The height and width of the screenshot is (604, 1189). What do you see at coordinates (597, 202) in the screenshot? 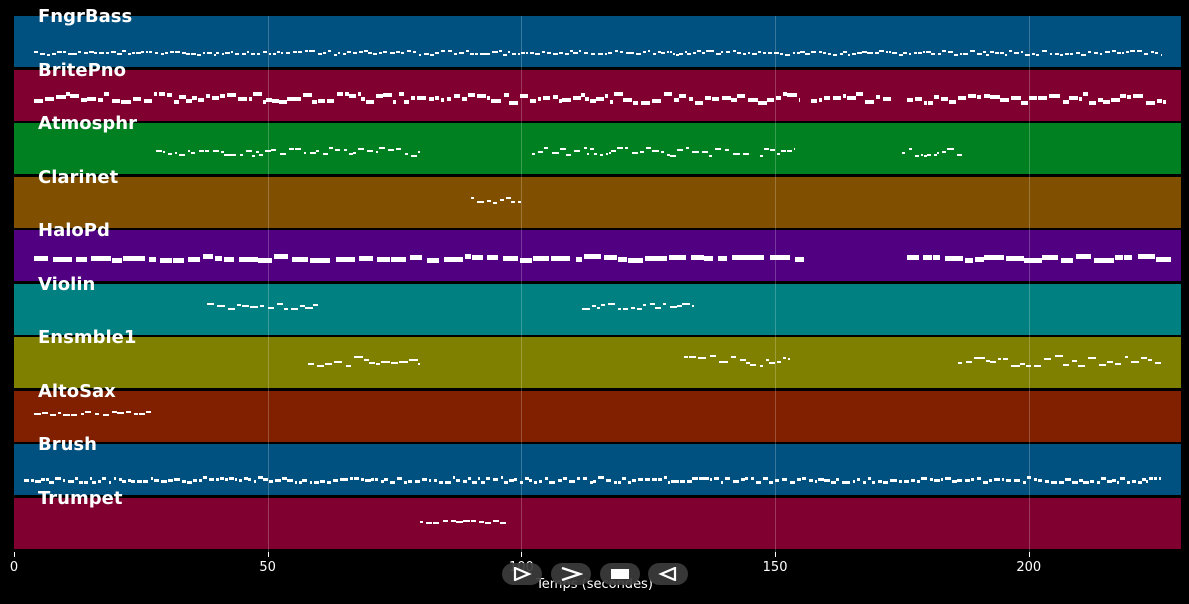
I see `track-clarinet` at bounding box center [597, 202].